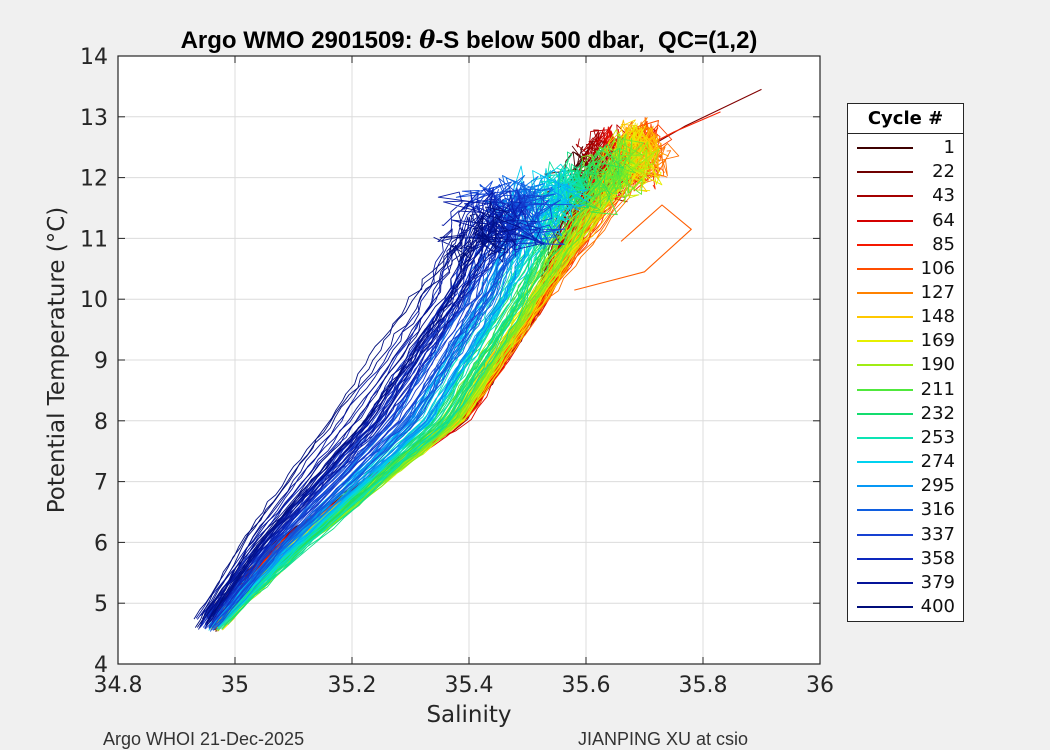  I want to click on legend-label: 337, so click(937, 534).